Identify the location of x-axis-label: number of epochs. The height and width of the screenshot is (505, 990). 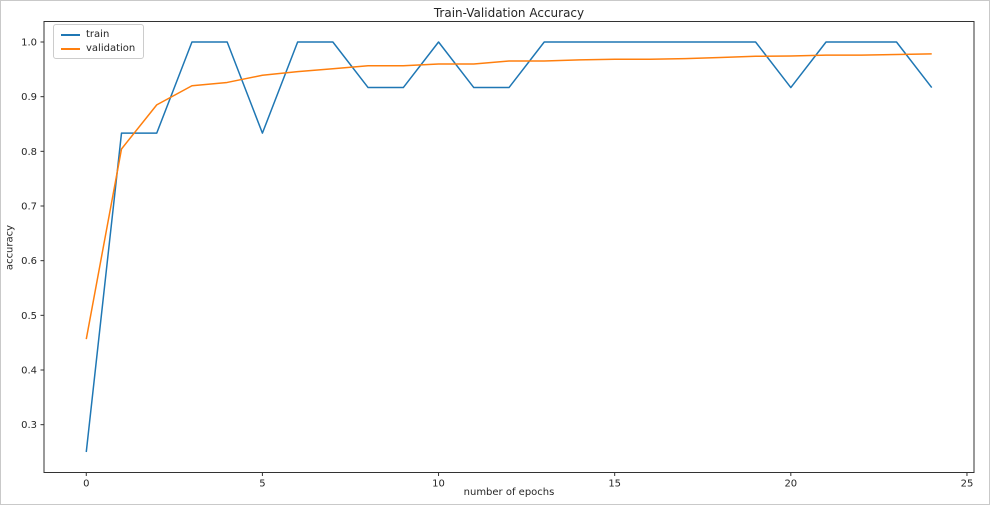
(509, 492).